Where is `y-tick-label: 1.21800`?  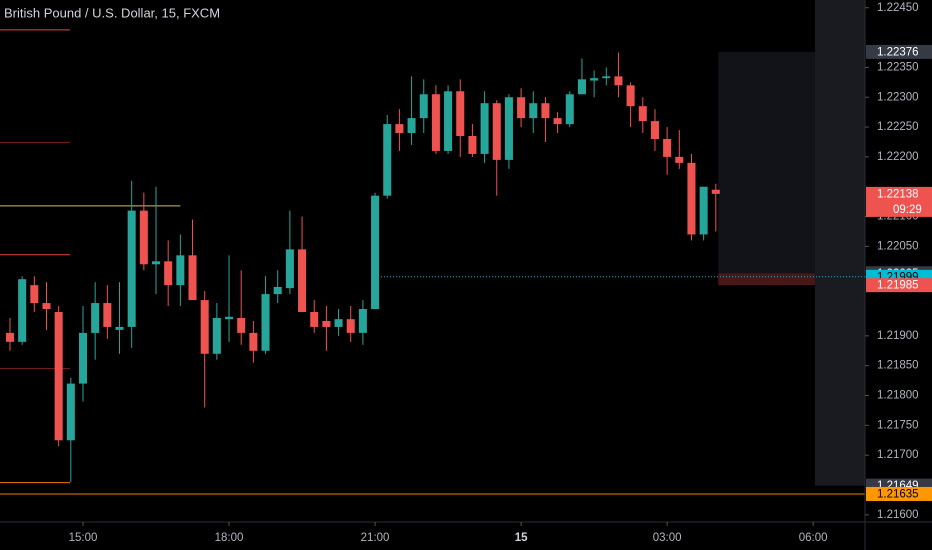
y-tick-label: 1.21800 is located at coordinates (898, 396).